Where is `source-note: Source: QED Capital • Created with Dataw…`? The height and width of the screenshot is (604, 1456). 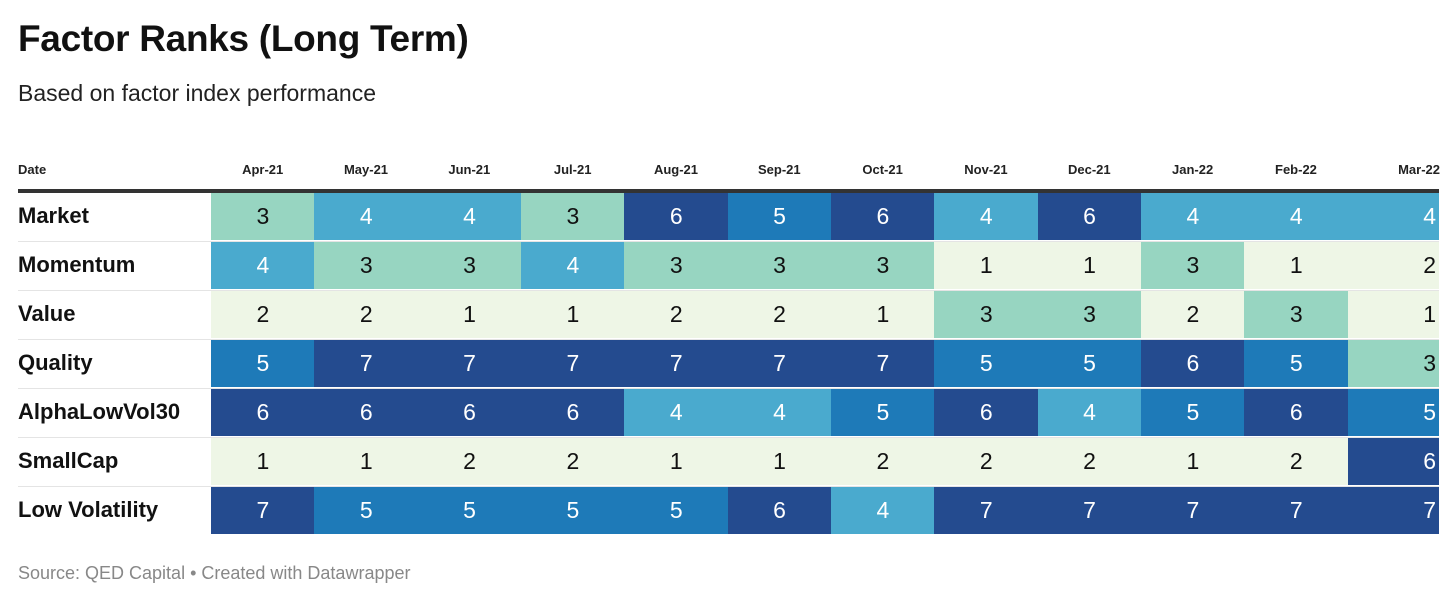
source-note: Source: QED Capital • Created with Dataw… is located at coordinates (214, 573).